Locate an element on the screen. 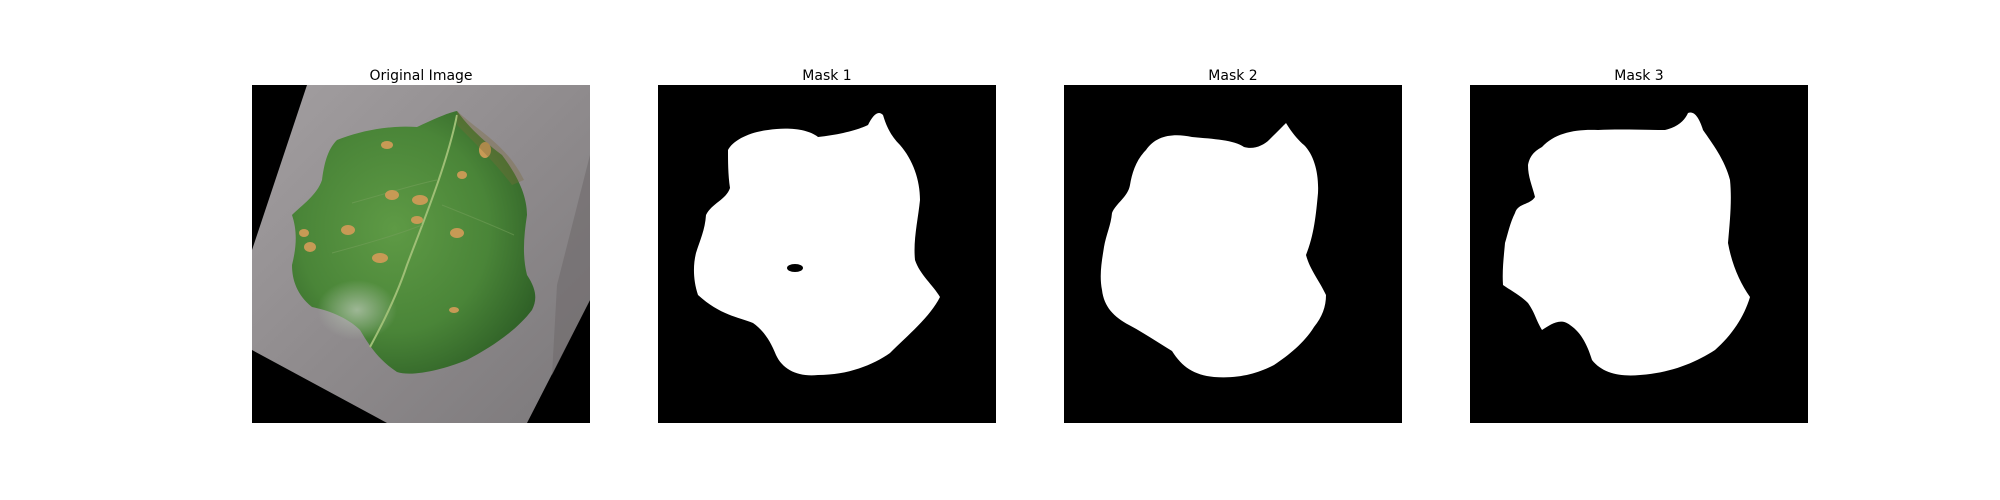 The image size is (2000, 500). mask-2-canvas is located at coordinates (1233, 254).